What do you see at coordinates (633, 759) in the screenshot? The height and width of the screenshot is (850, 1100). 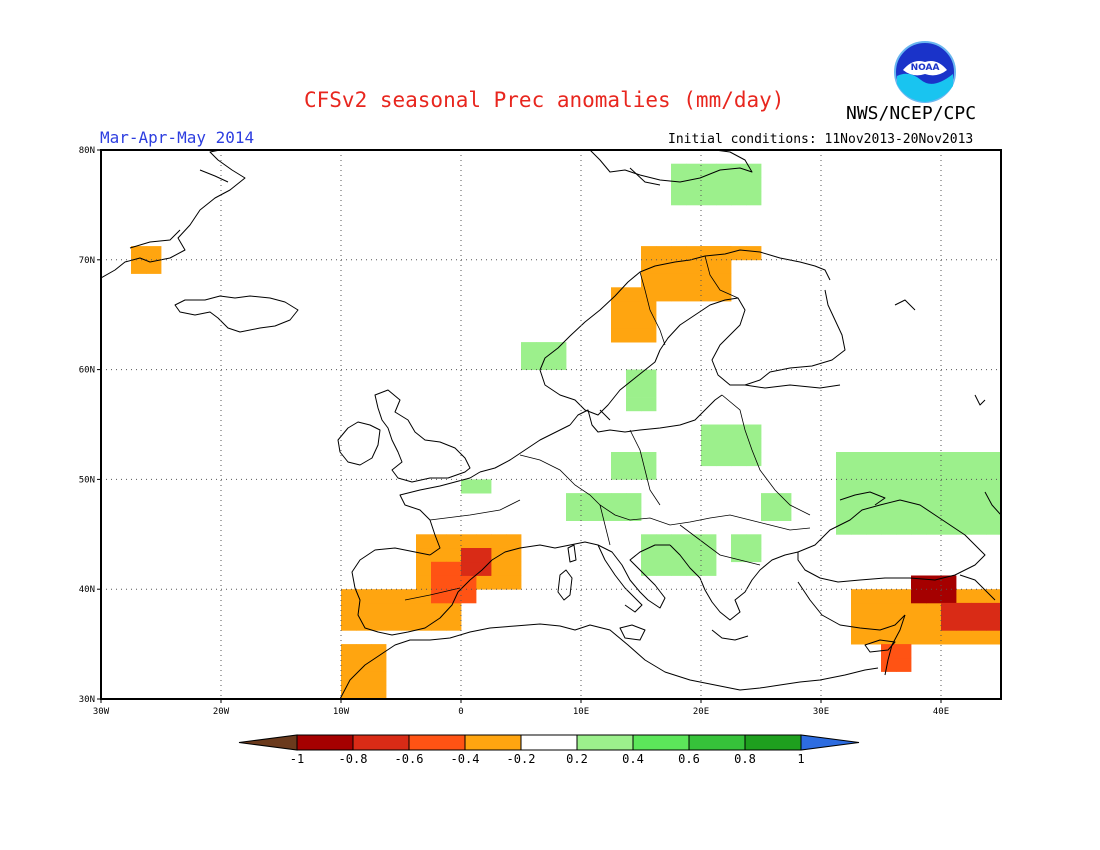 I see `colorbar-tick-label: 0.4` at bounding box center [633, 759].